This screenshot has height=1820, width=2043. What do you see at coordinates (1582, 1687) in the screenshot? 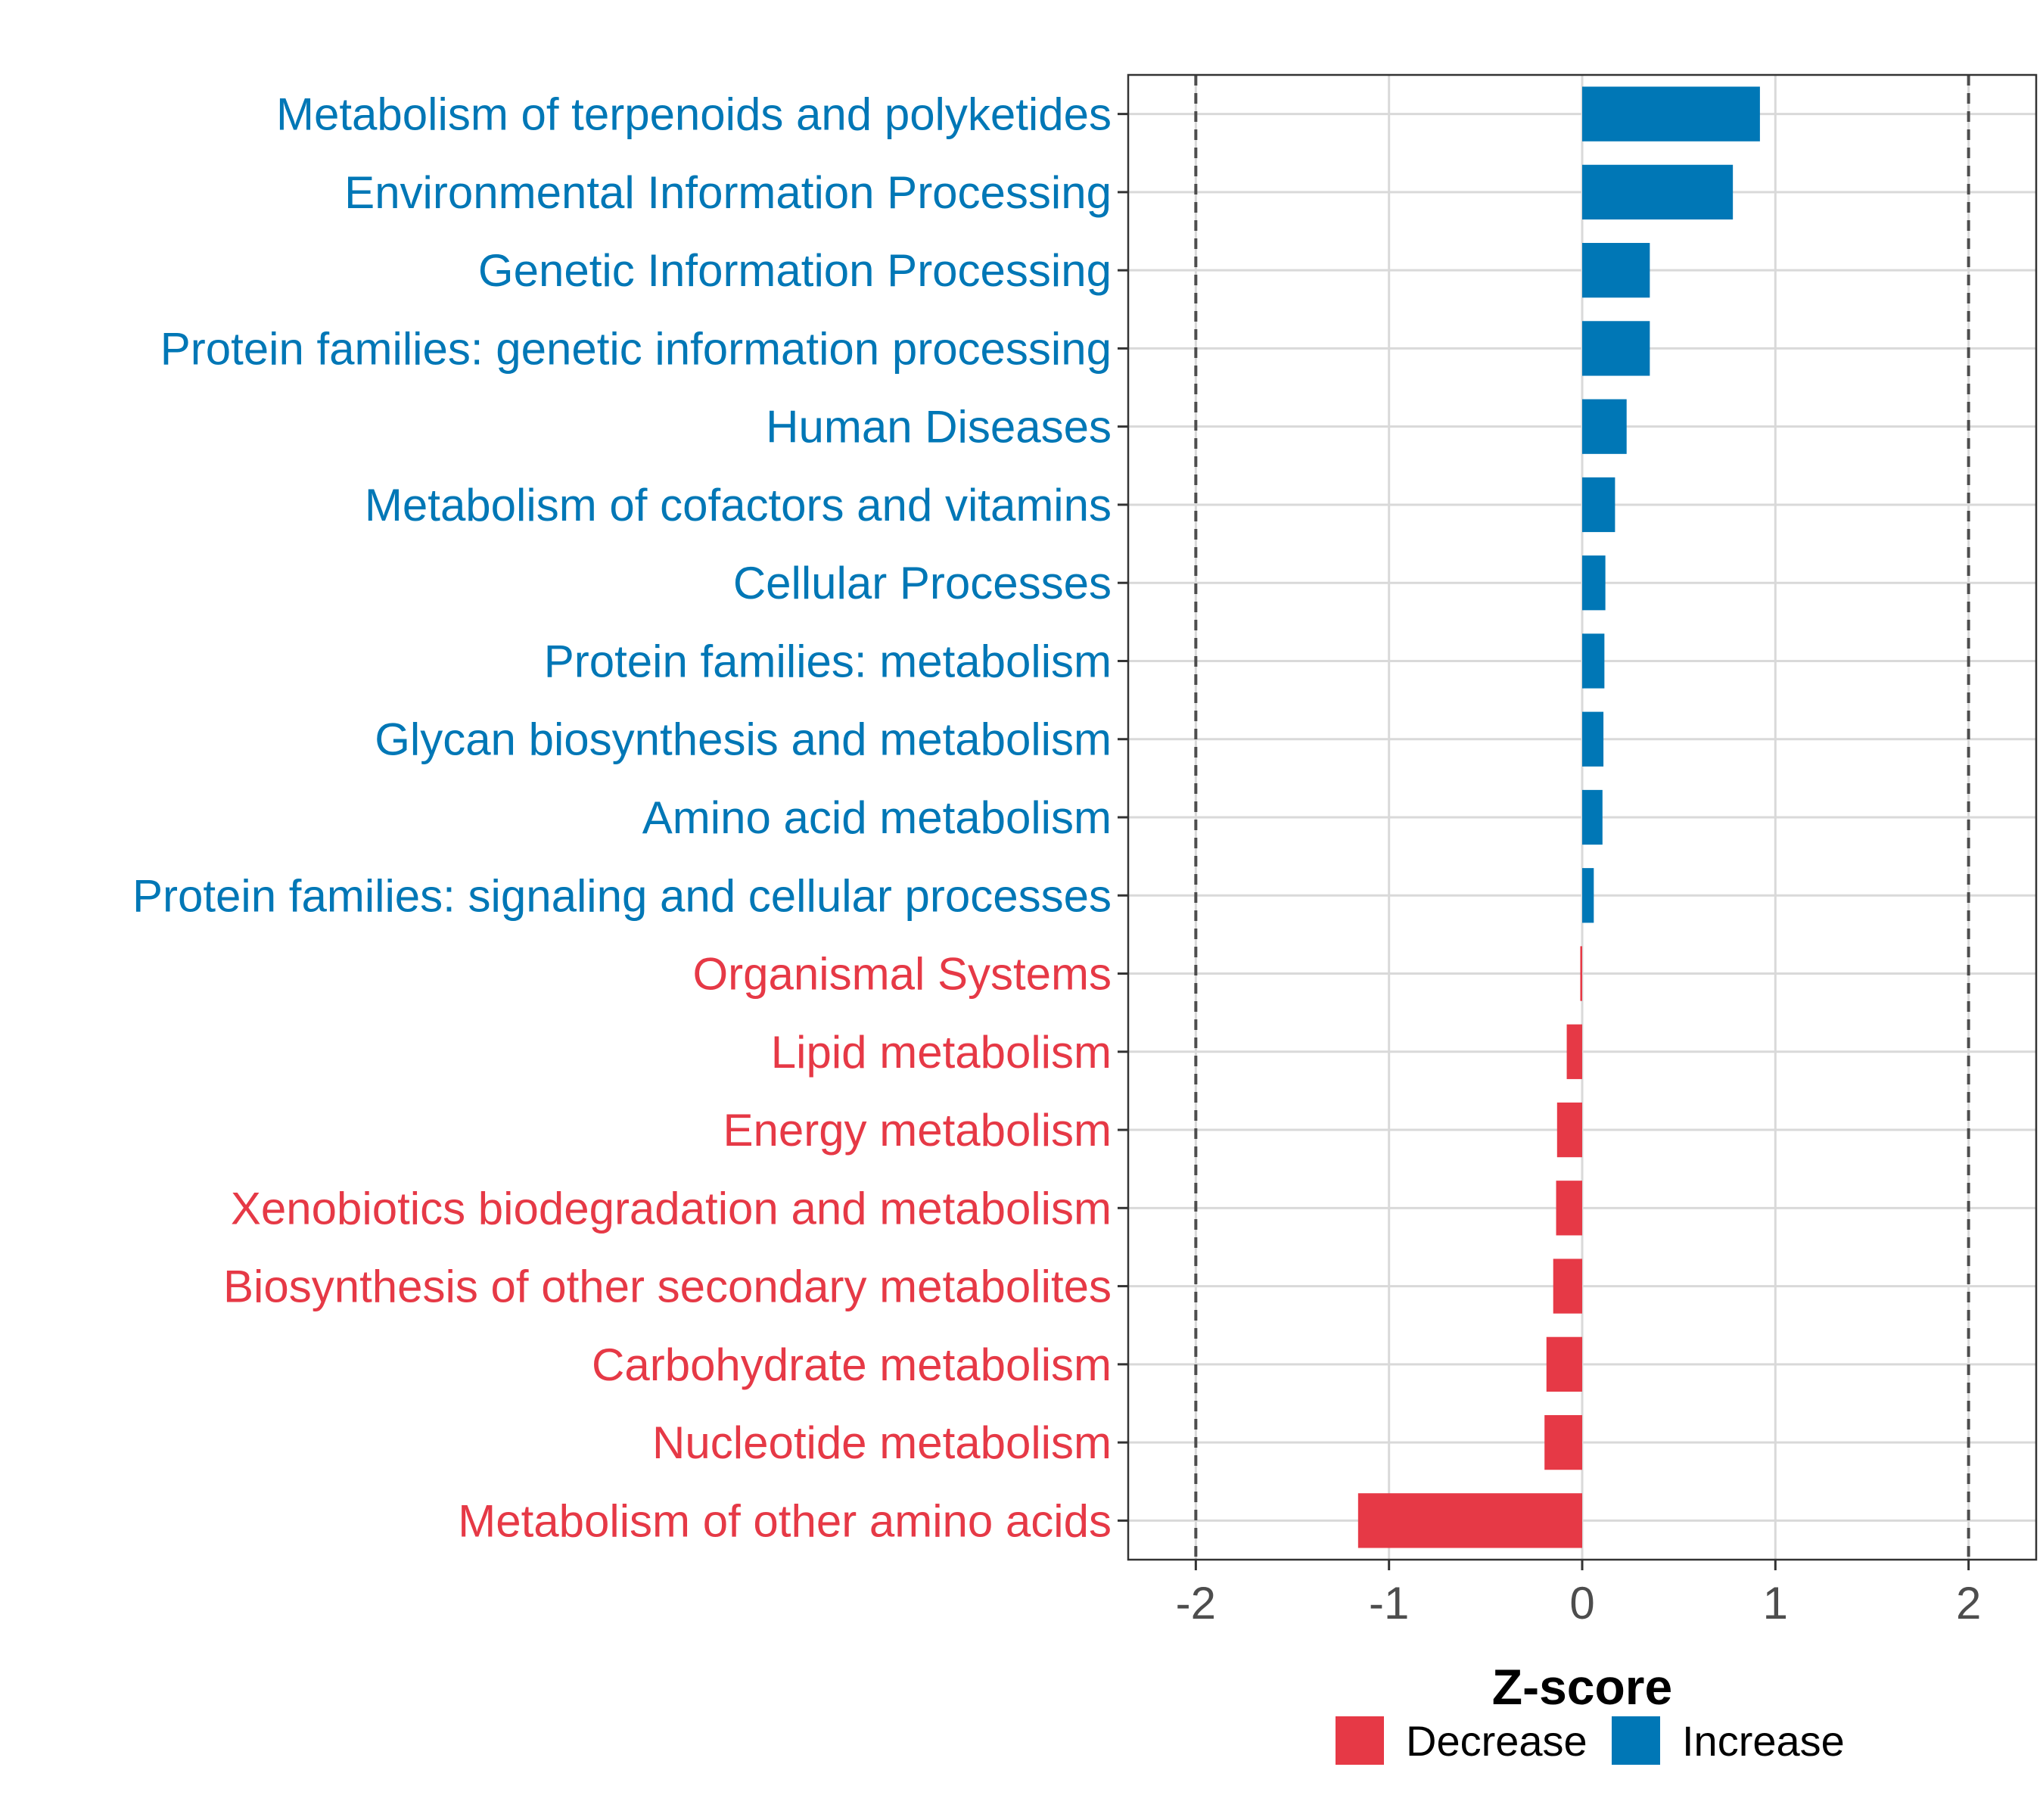
I see `x-axis-title: Z-score` at bounding box center [1582, 1687].